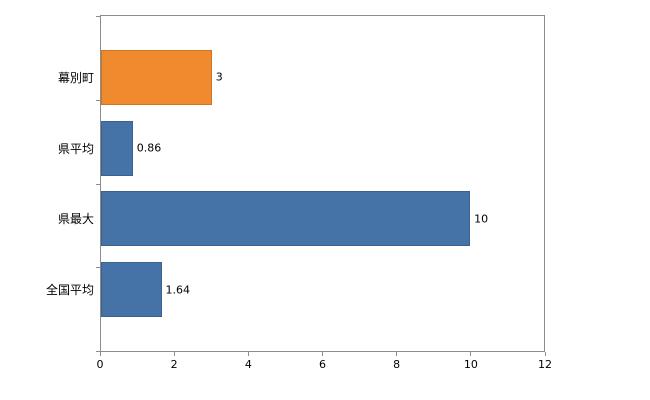 This screenshot has height=400, width=650. I want to click on category-label: 県最大, so click(75, 219).